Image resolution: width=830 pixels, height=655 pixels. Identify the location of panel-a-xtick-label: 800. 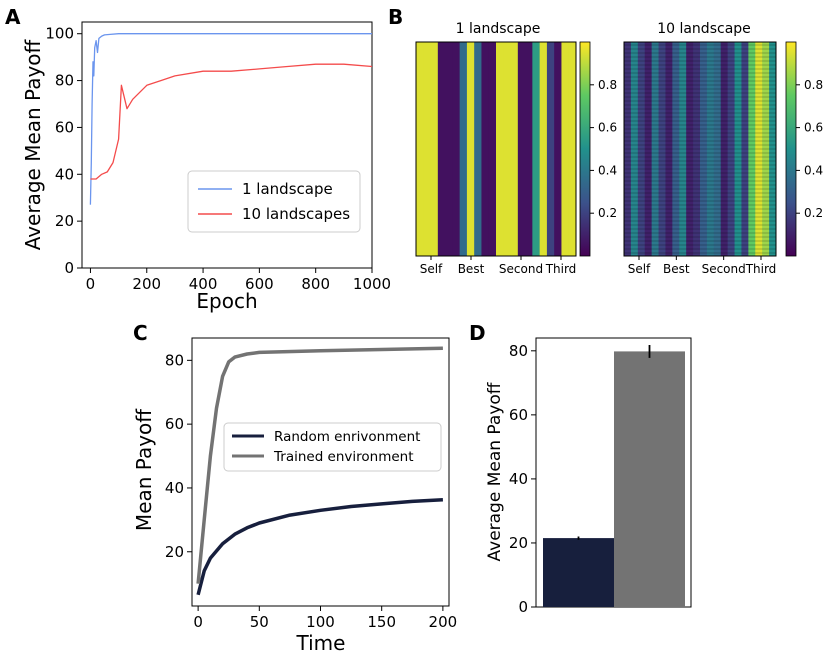
(315, 284).